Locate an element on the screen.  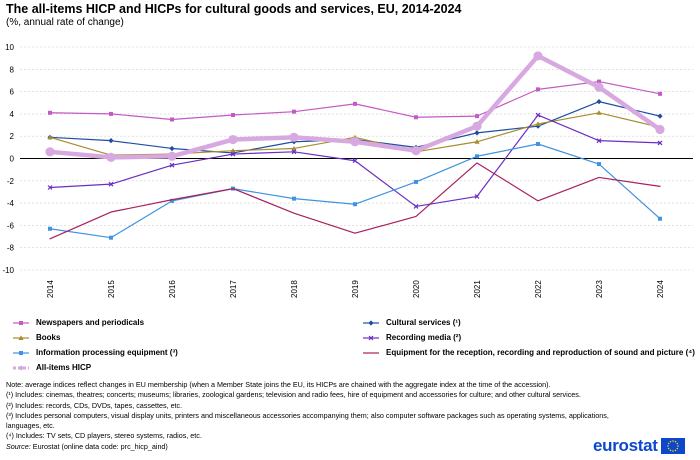
series-newspapers-and-periodicals is located at coordinates (355, 100).